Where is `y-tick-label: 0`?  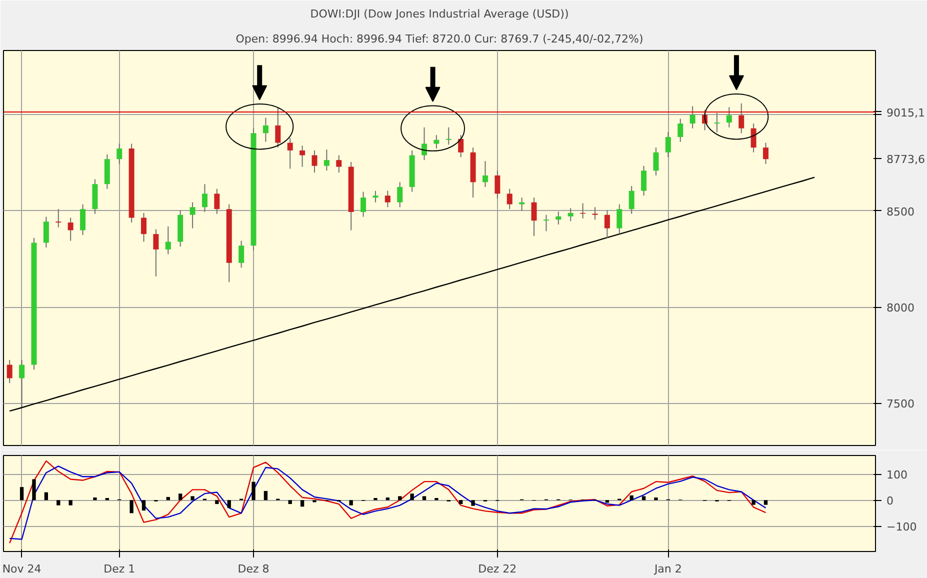
y-tick-label: 0 is located at coordinates (890, 501).